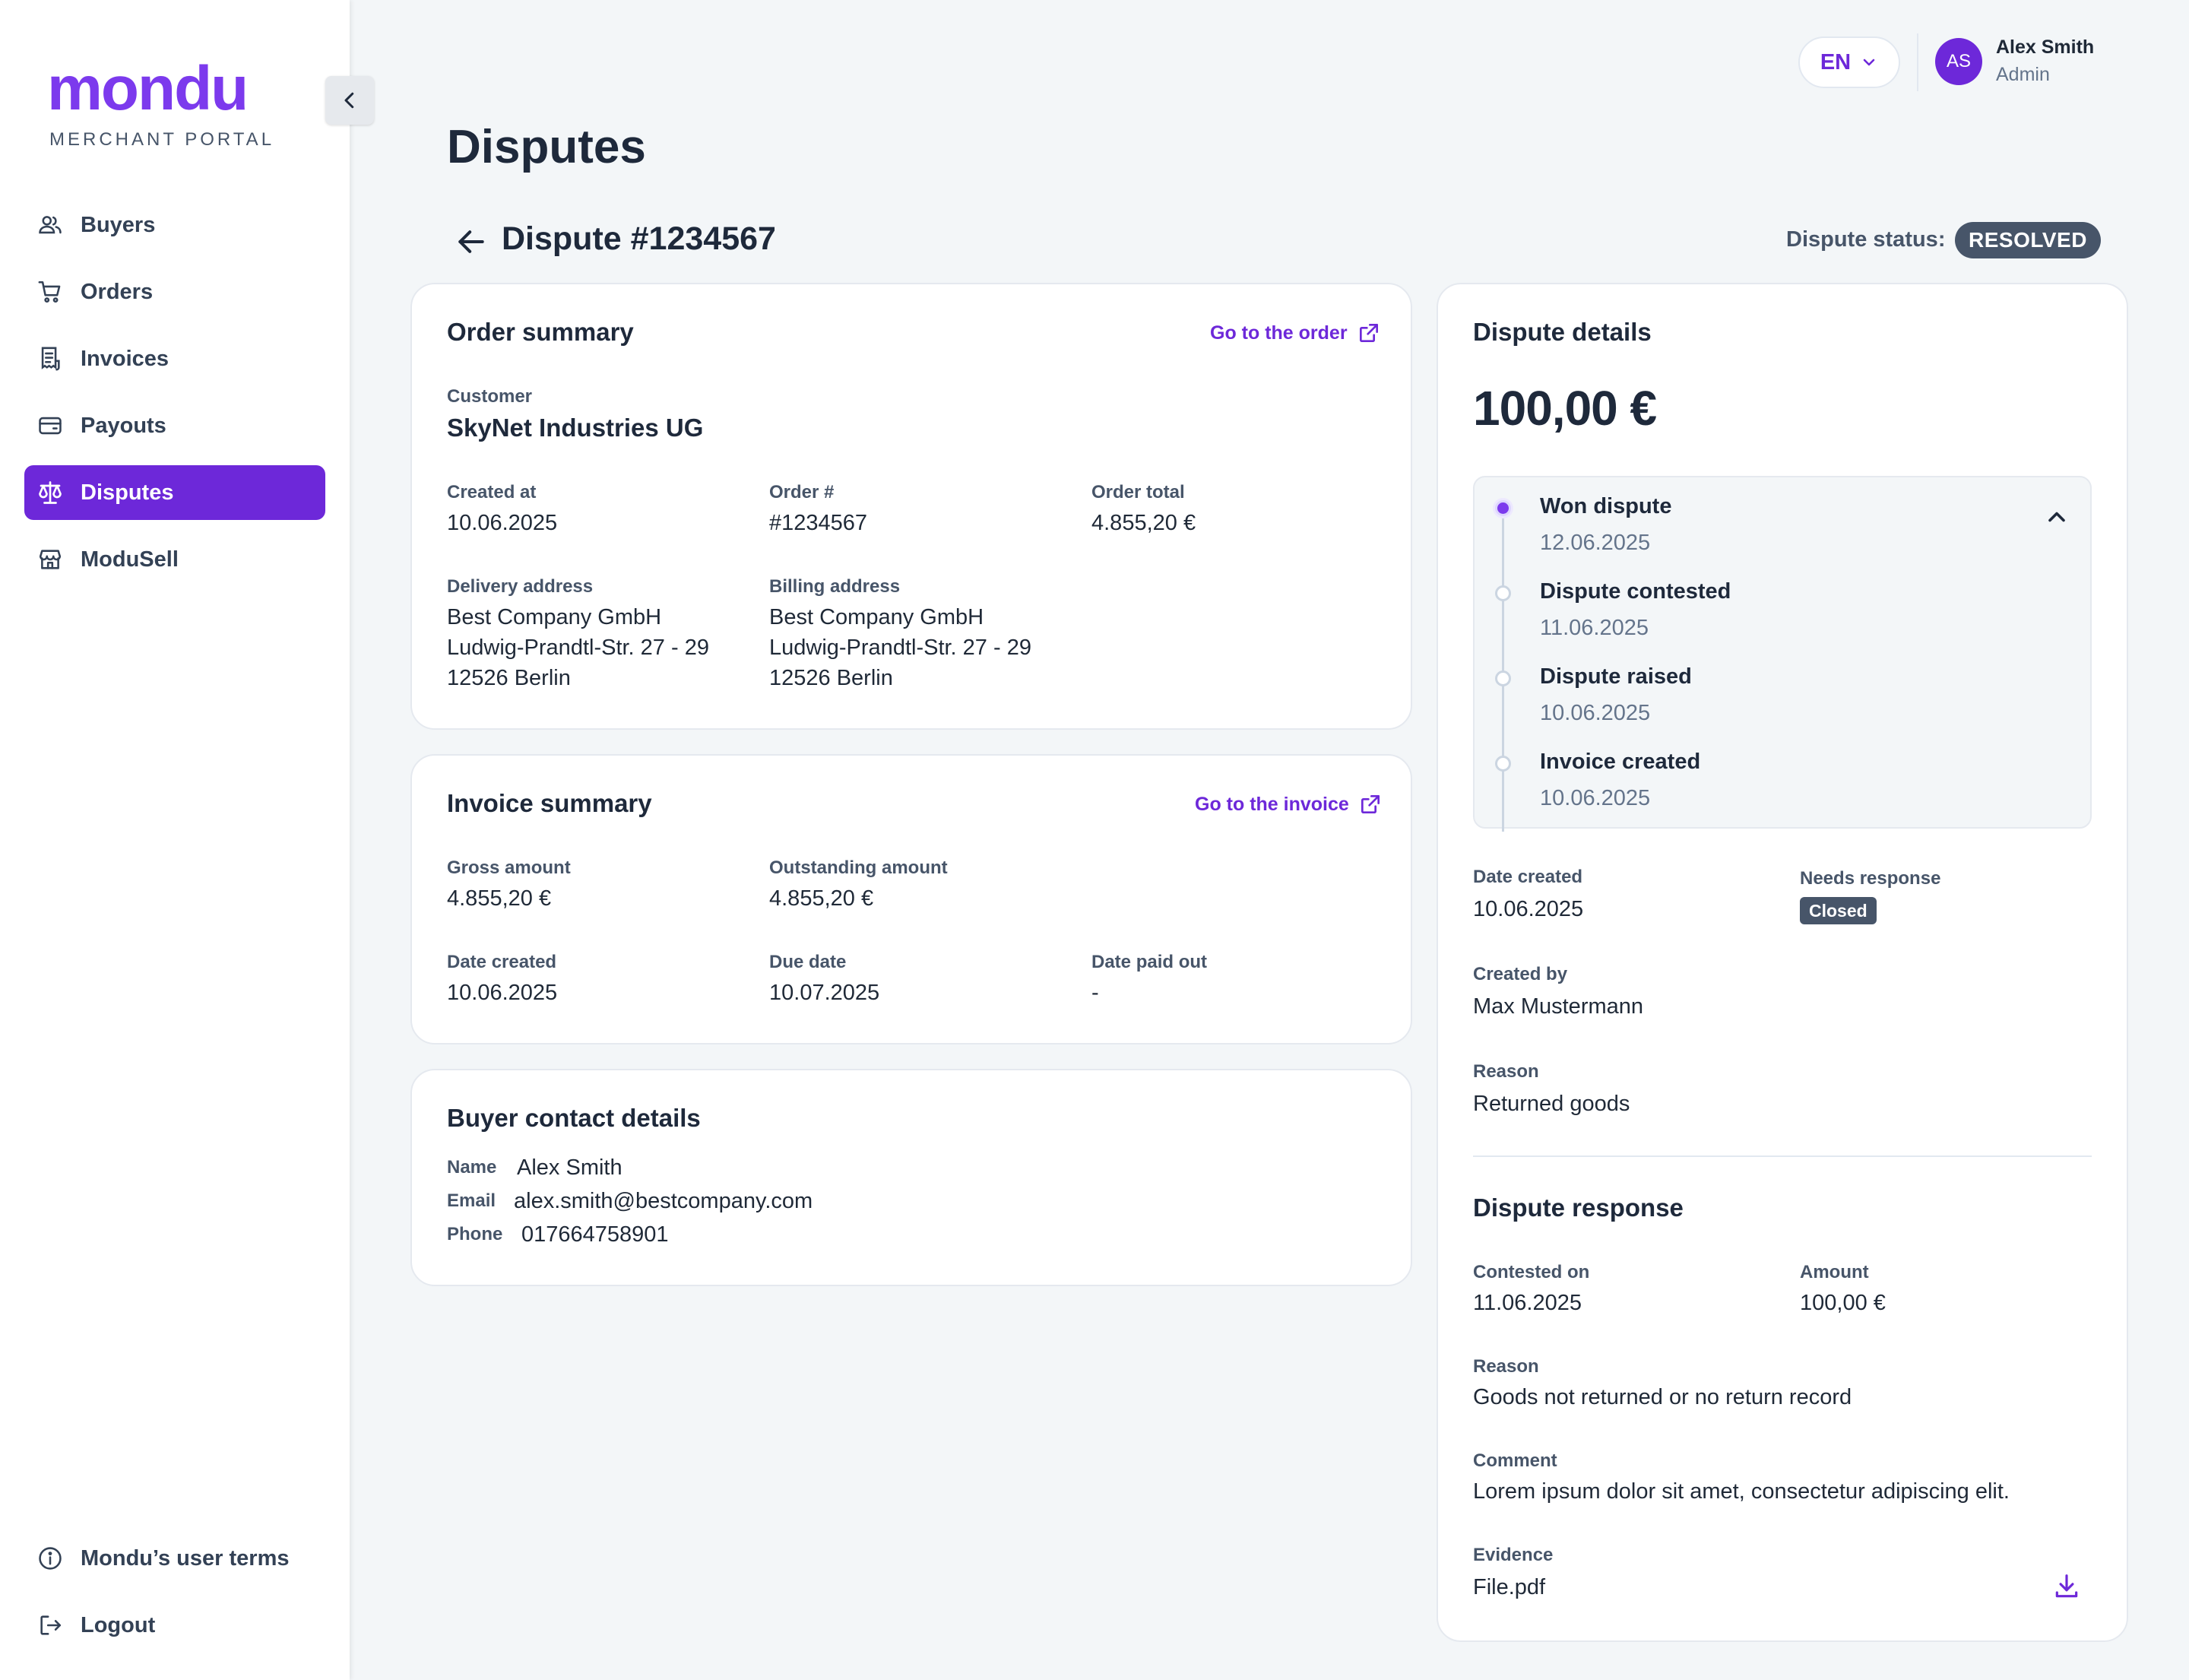  What do you see at coordinates (50, 1625) in the screenshot?
I see `logout-icon` at bounding box center [50, 1625].